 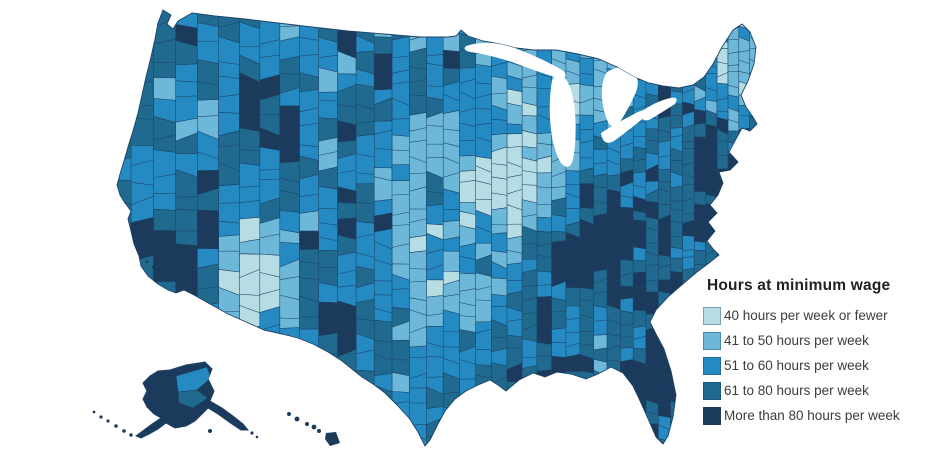 What do you see at coordinates (658, 109) in the screenshot?
I see `lake-ontario-icon` at bounding box center [658, 109].